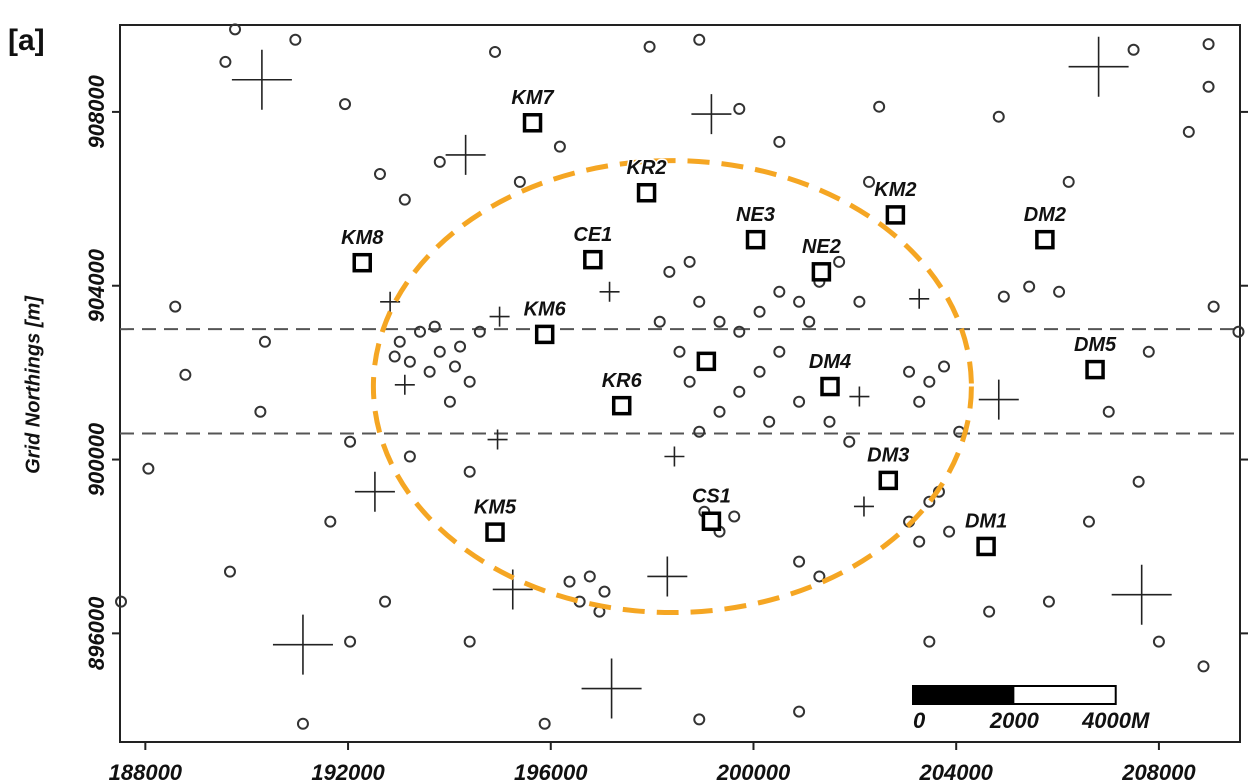 The image size is (1250, 784). I want to click on station-label: KR2, so click(647, 168).